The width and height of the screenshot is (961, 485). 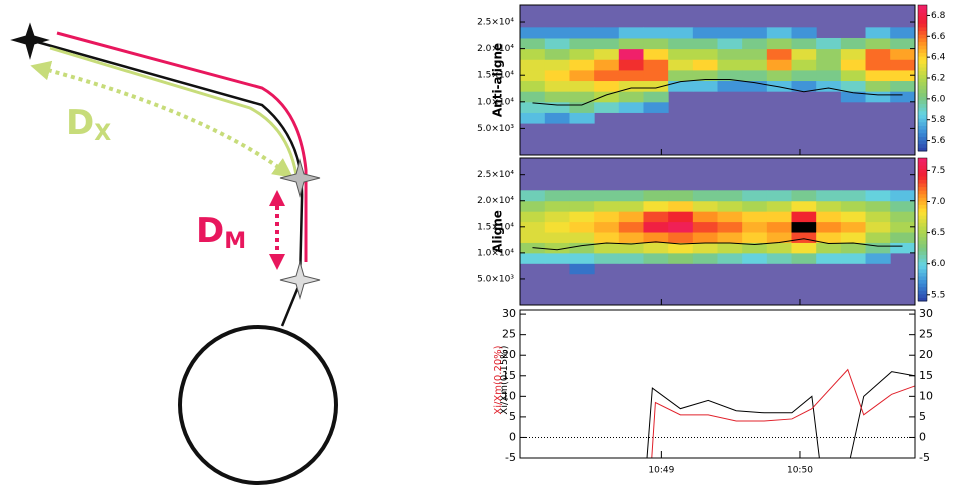 What do you see at coordinates (509, 354) in the screenshot?
I see `y-tick-label: 20` at bounding box center [509, 354].